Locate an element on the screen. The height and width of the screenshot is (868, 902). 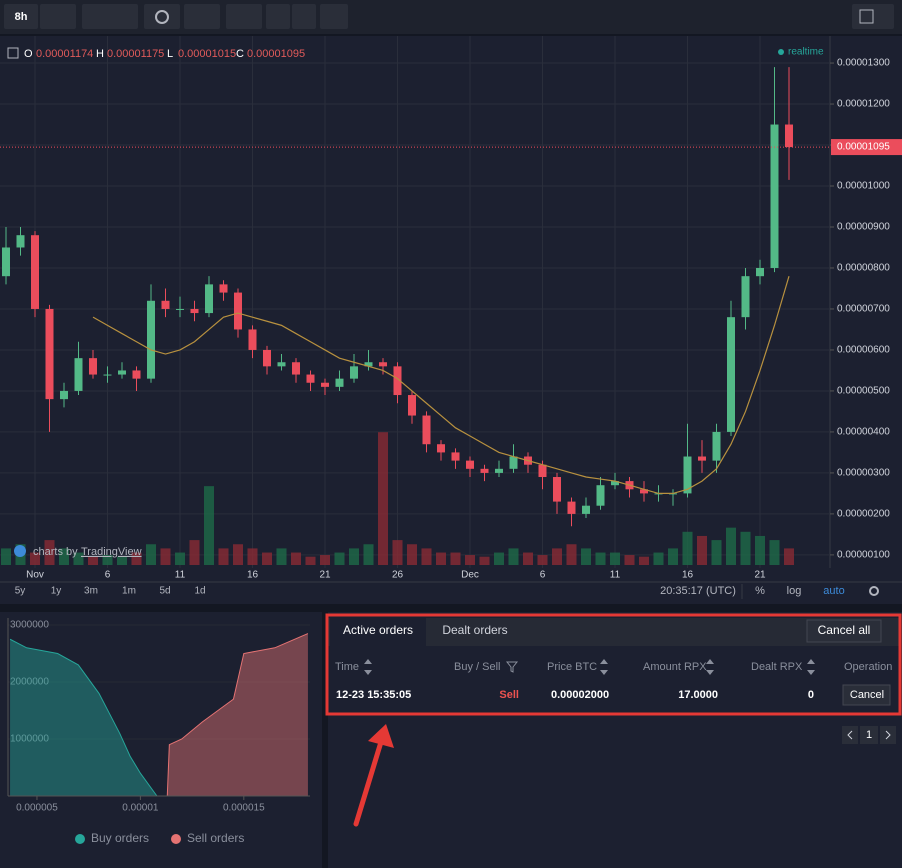
compare-button is located at coordinates (244, 16).